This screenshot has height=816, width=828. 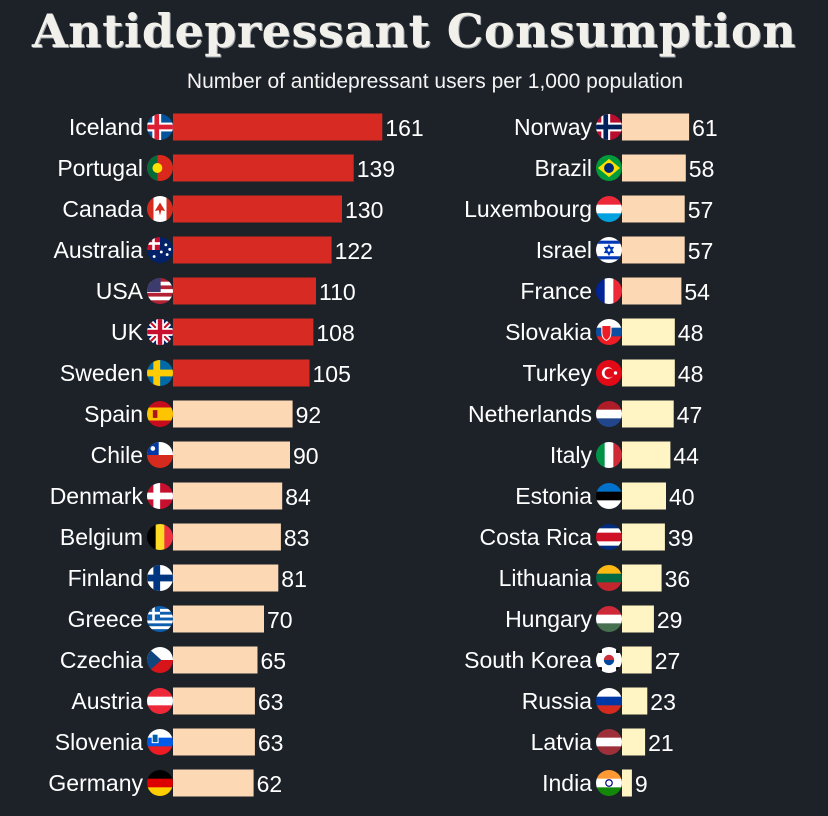 I want to click on value-label: 84, so click(x=298, y=497).